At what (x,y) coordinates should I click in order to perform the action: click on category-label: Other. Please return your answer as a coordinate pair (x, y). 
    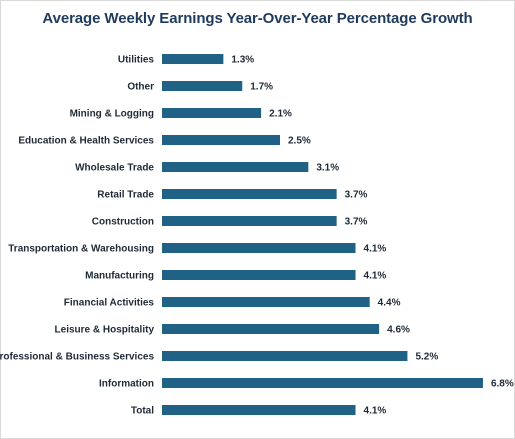
    Looking at the image, I should click on (140, 87).